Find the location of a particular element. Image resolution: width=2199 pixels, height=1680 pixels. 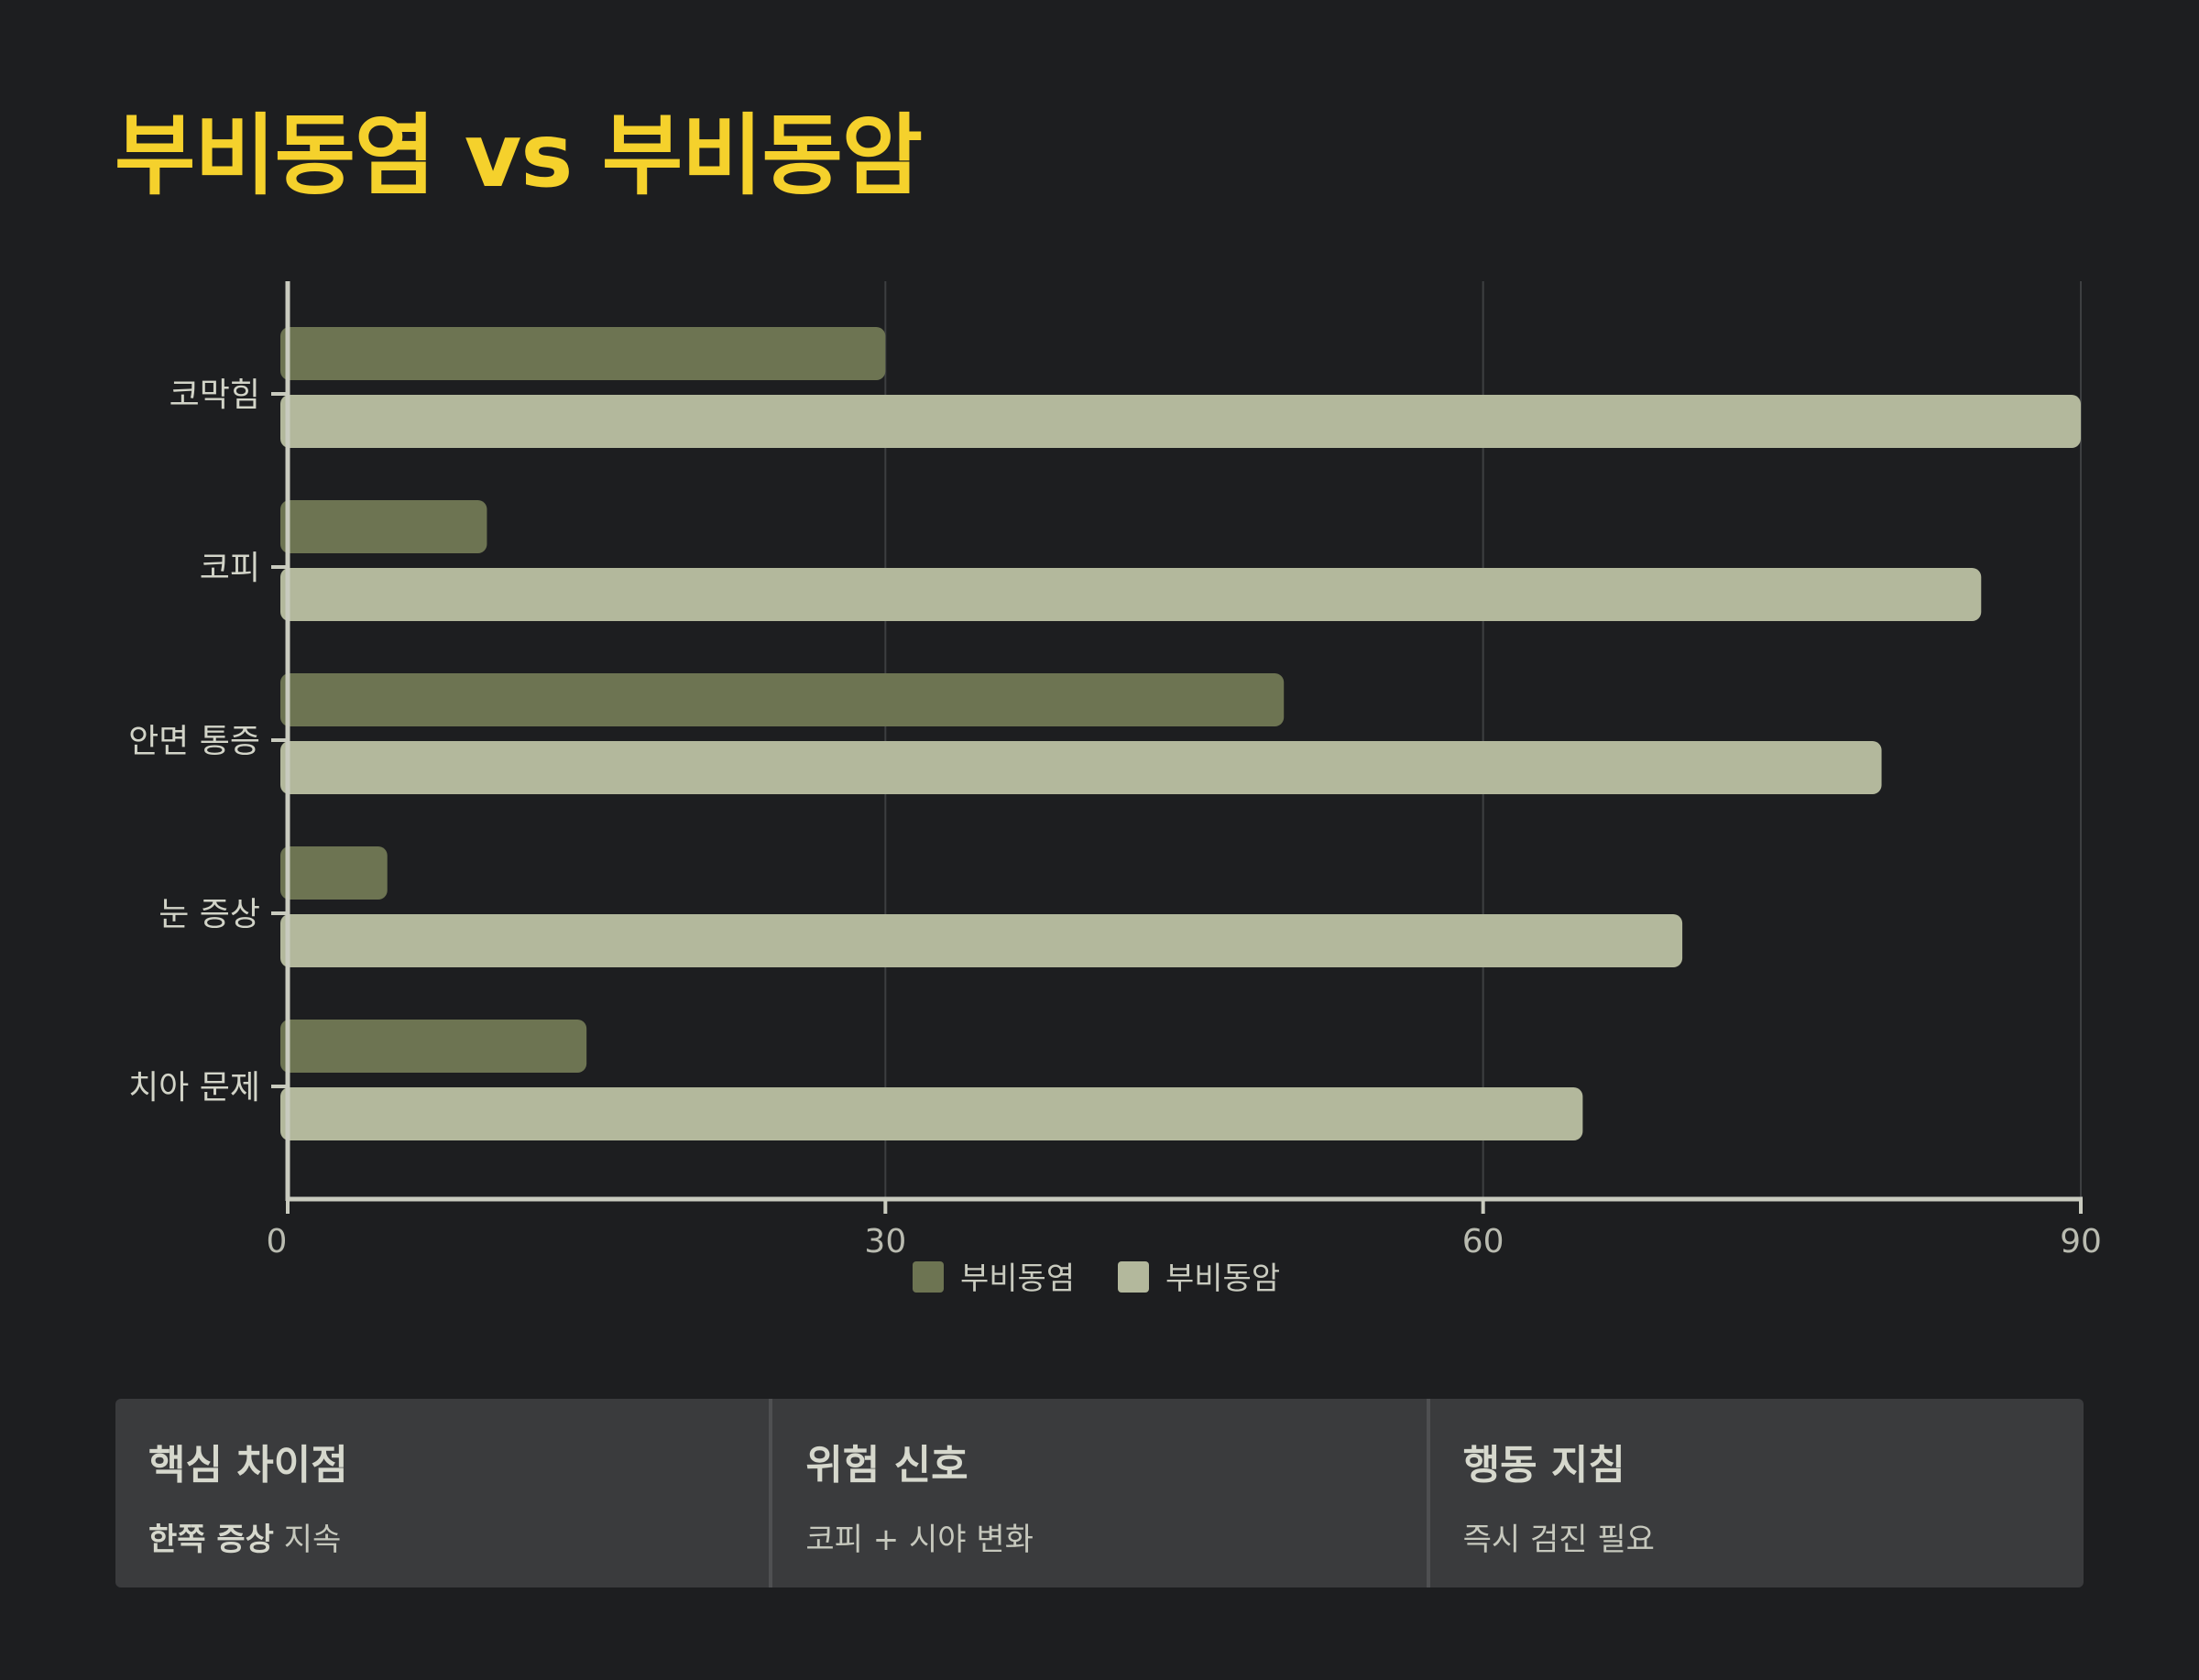

card-warning-signs: 위험 신호 코피 + 시야 변화 is located at coordinates (1097, 1493).